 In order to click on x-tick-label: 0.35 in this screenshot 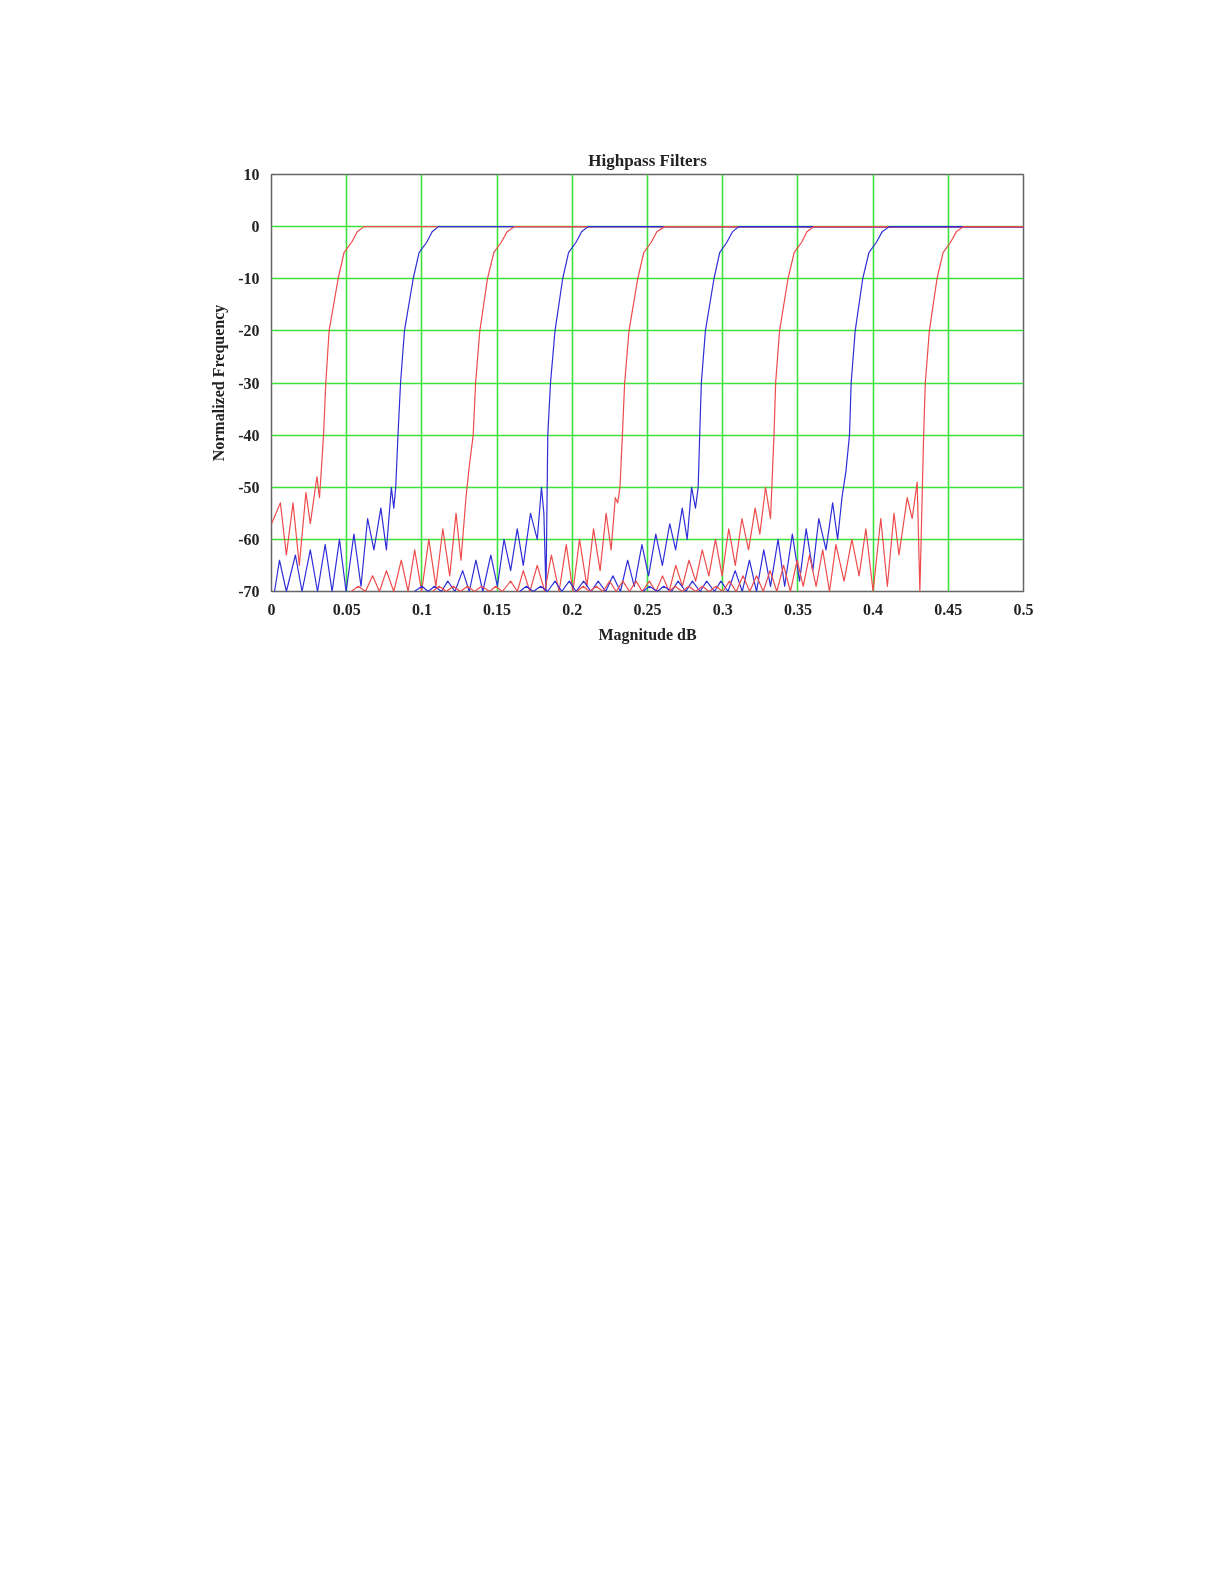, I will do `click(797, 609)`.